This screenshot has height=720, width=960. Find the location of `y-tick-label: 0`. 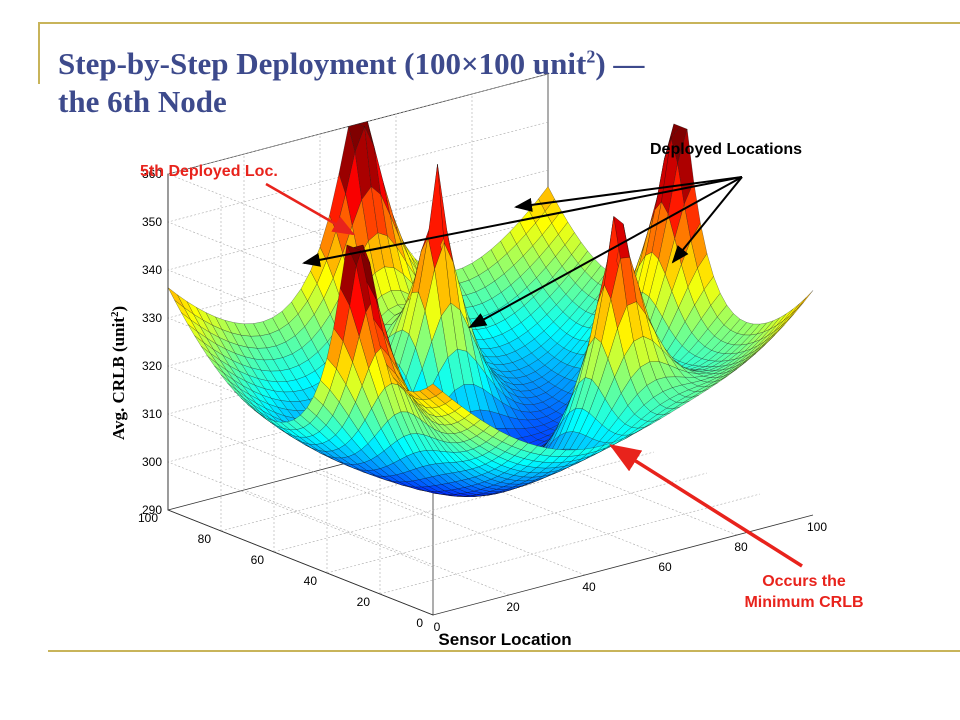

y-tick-label: 0 is located at coordinates (419, 623).